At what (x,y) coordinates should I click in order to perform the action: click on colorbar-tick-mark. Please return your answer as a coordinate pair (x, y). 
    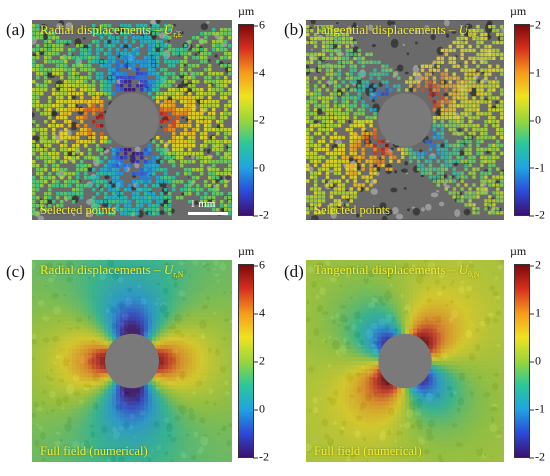
    Looking at the image, I should click on (255, 168).